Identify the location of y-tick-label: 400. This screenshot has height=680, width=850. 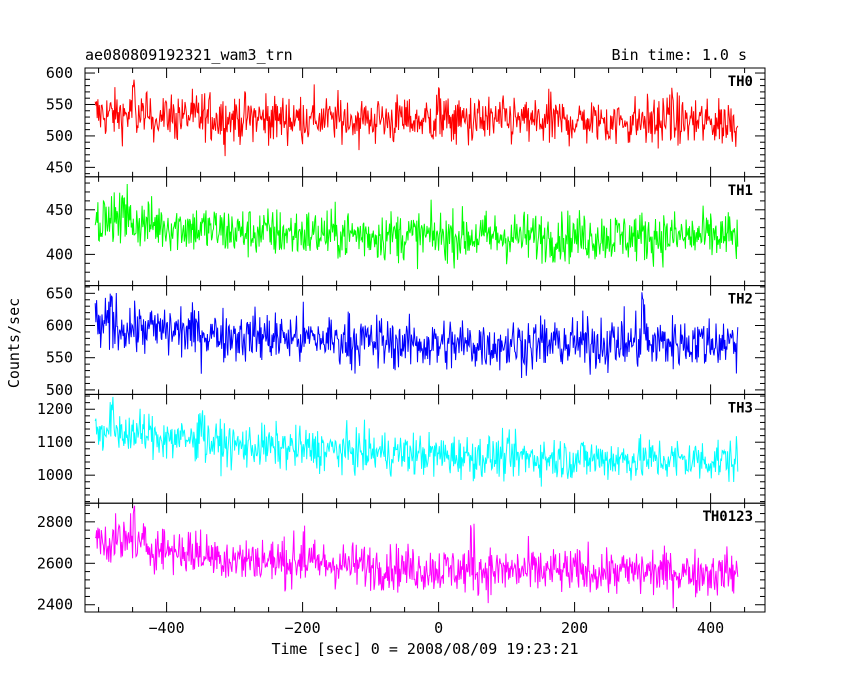
(59, 254).